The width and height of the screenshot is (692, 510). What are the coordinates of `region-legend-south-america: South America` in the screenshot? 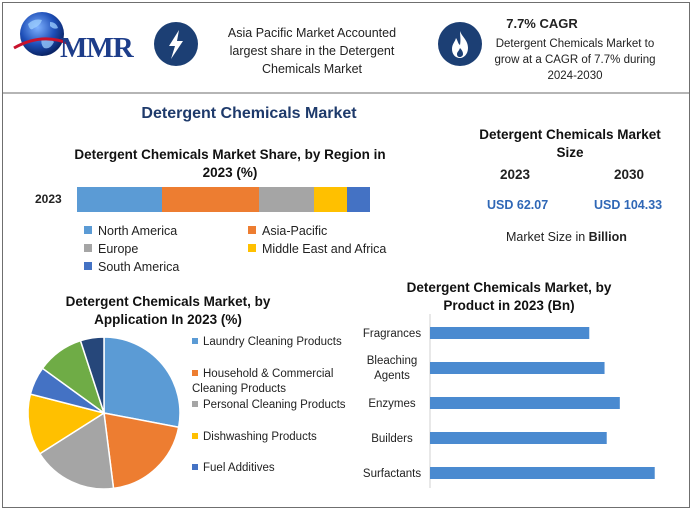 It's located at (131, 267).